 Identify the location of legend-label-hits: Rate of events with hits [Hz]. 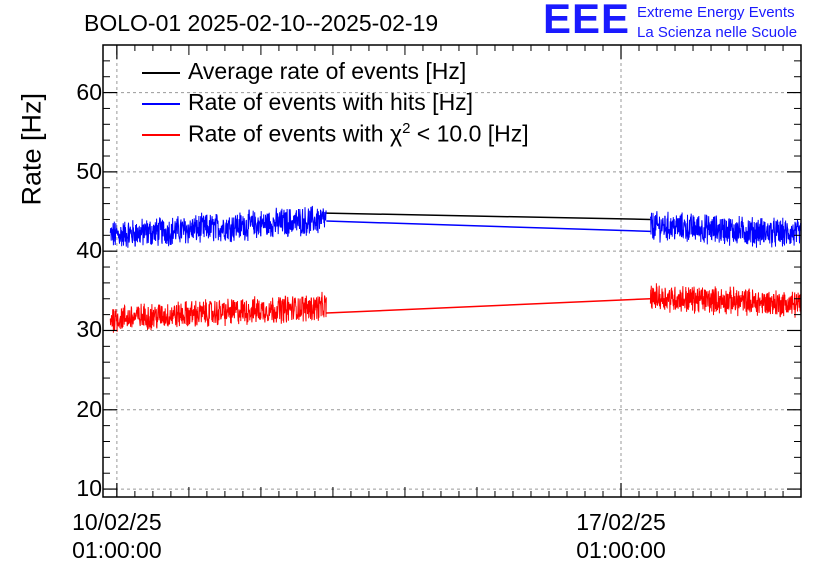
(331, 102).